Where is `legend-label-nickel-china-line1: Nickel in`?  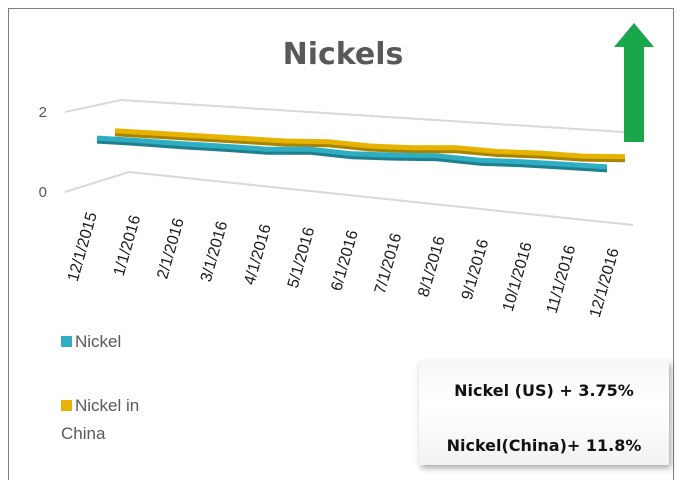
legend-label-nickel-china-line1: Nickel in is located at coordinates (107, 405).